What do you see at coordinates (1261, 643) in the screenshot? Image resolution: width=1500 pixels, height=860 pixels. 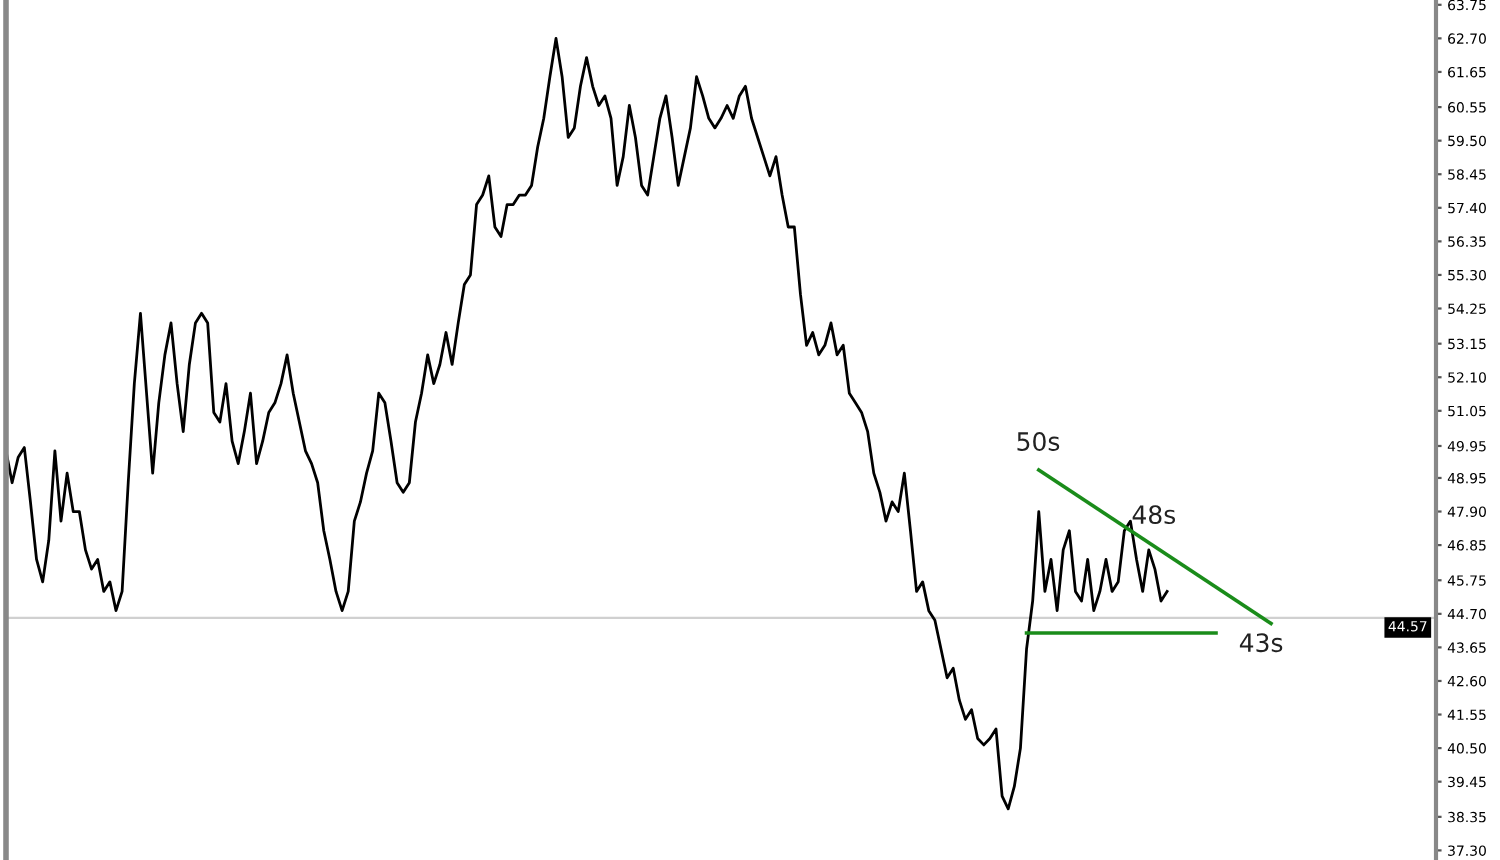 I see `annotation: 43s` at bounding box center [1261, 643].